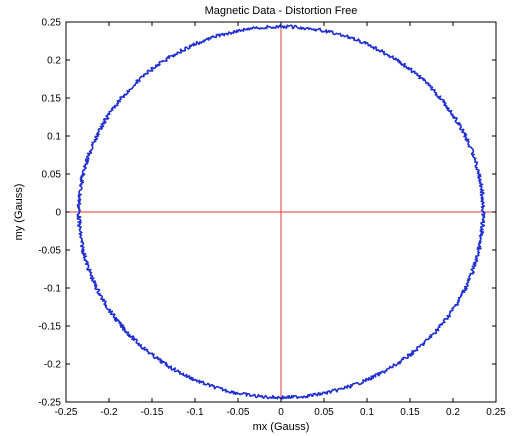 The width and height of the screenshot is (522, 436). What do you see at coordinates (281, 412) in the screenshot?
I see `x-tick-label: 0` at bounding box center [281, 412].